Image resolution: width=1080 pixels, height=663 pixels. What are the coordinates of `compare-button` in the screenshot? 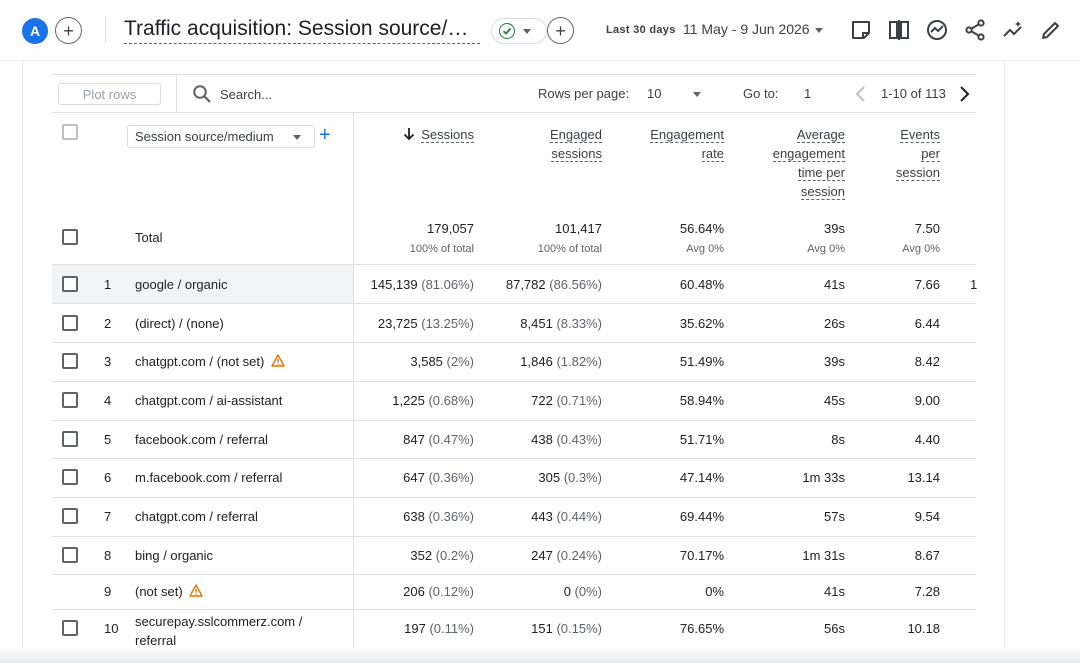 It's located at (899, 30).